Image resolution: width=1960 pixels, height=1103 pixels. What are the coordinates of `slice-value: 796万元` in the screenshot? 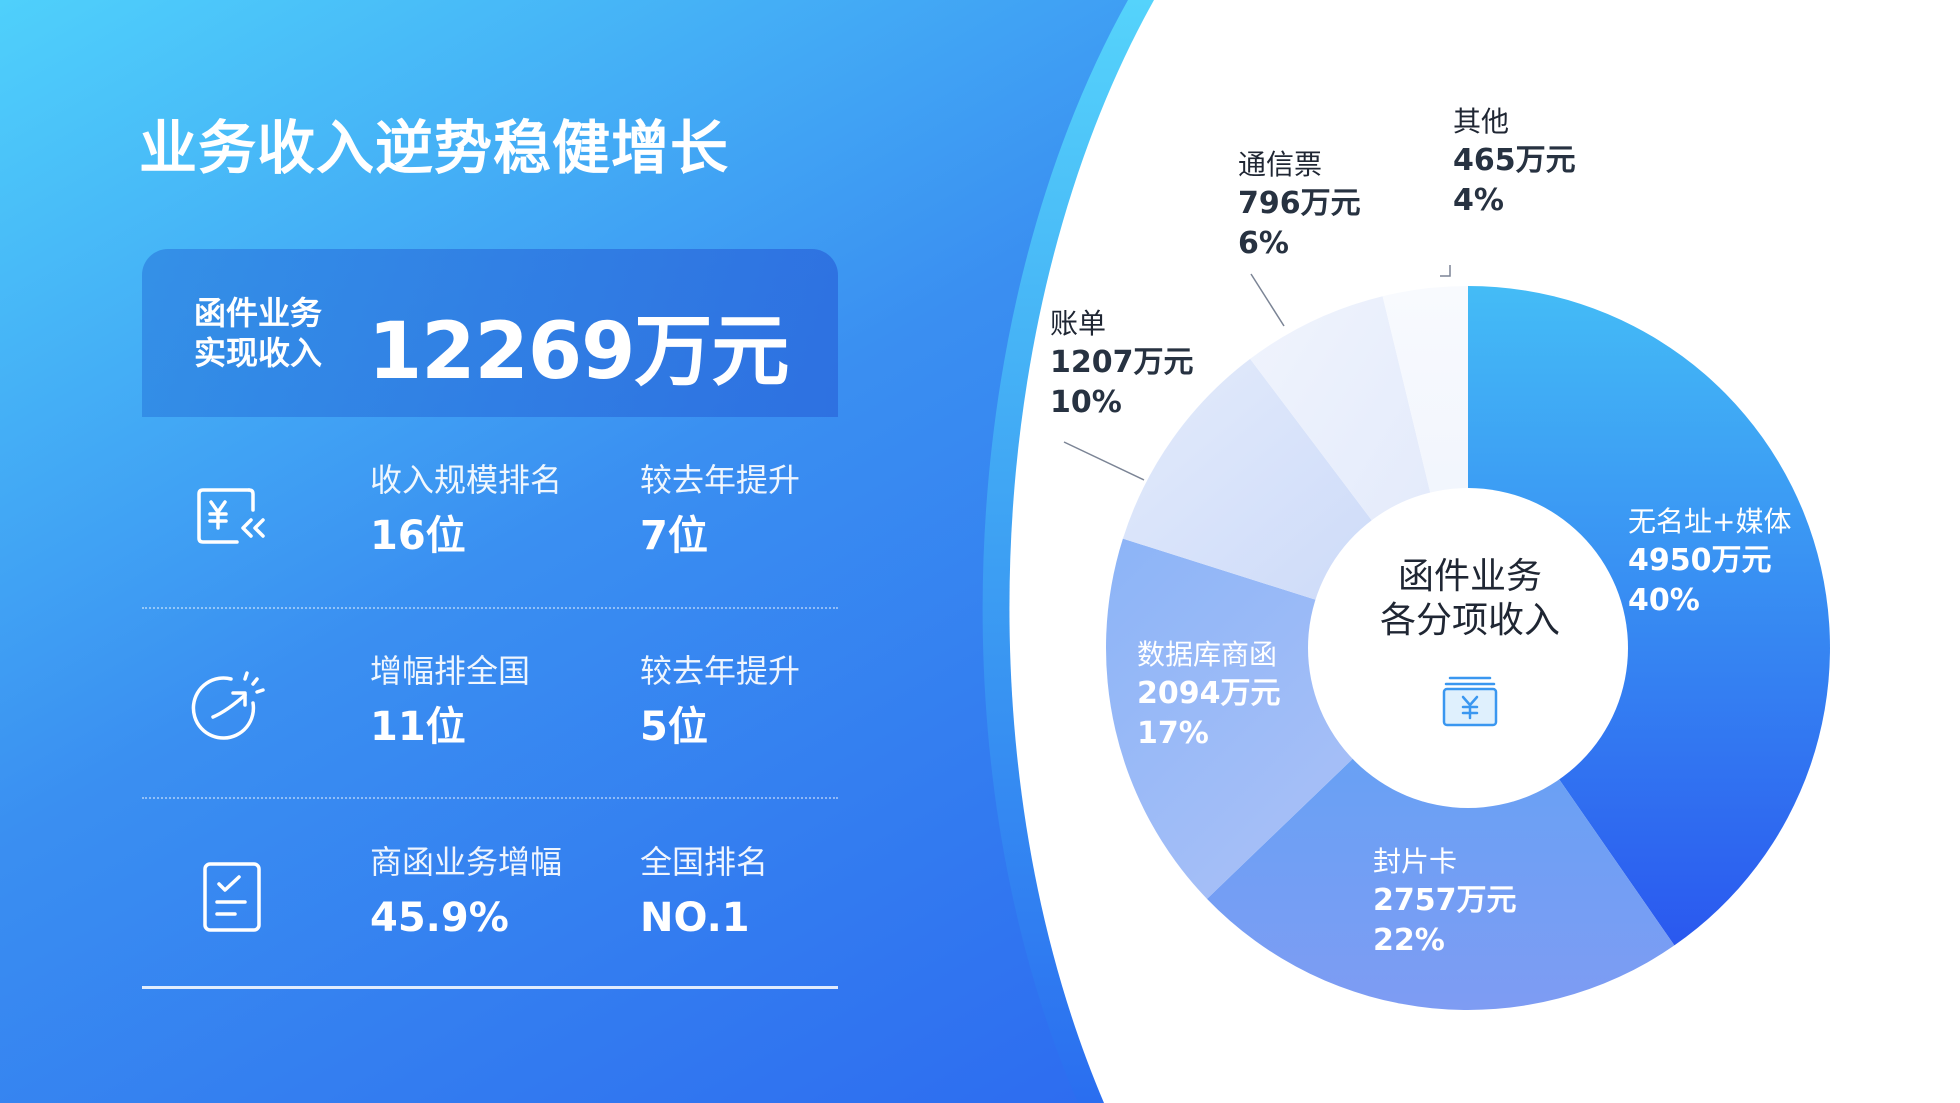 It's located at (1299, 203).